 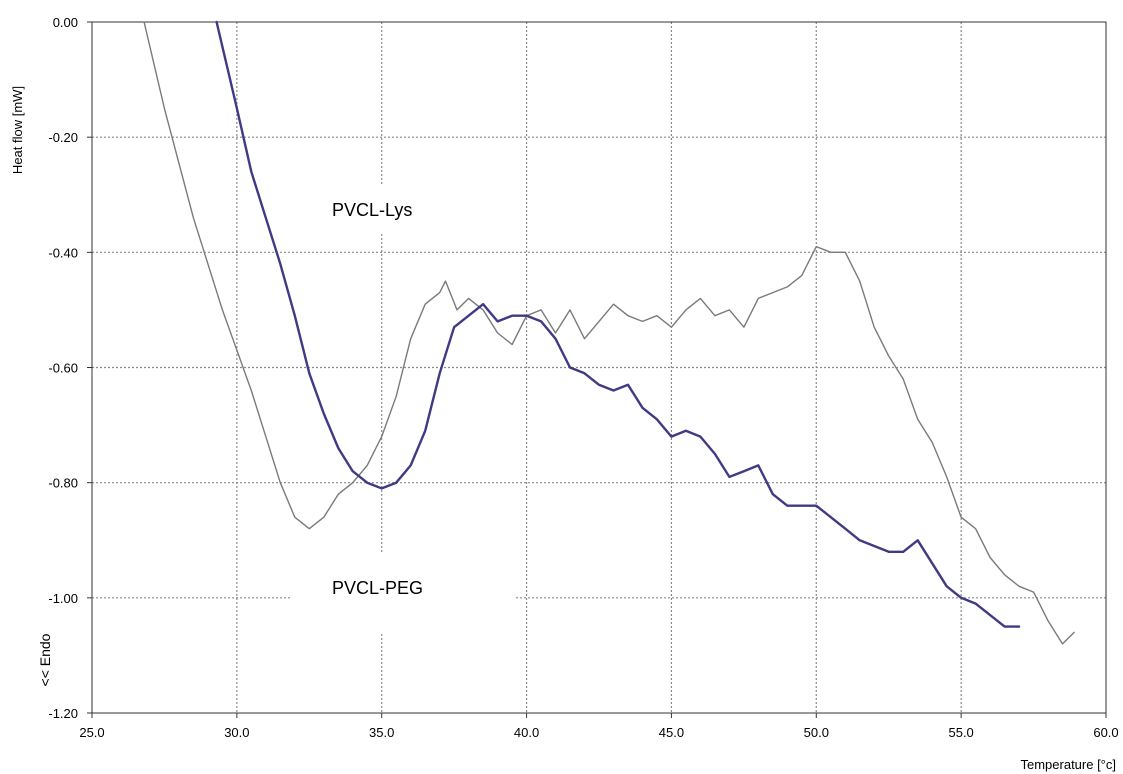 What do you see at coordinates (63, 713) in the screenshot?
I see `y-tick-label: -1.20` at bounding box center [63, 713].